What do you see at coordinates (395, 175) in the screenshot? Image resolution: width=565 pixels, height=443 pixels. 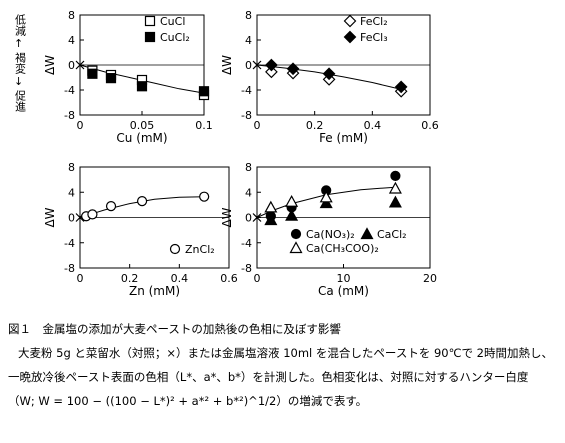 I see `data-point-filled-circle` at bounding box center [395, 175].